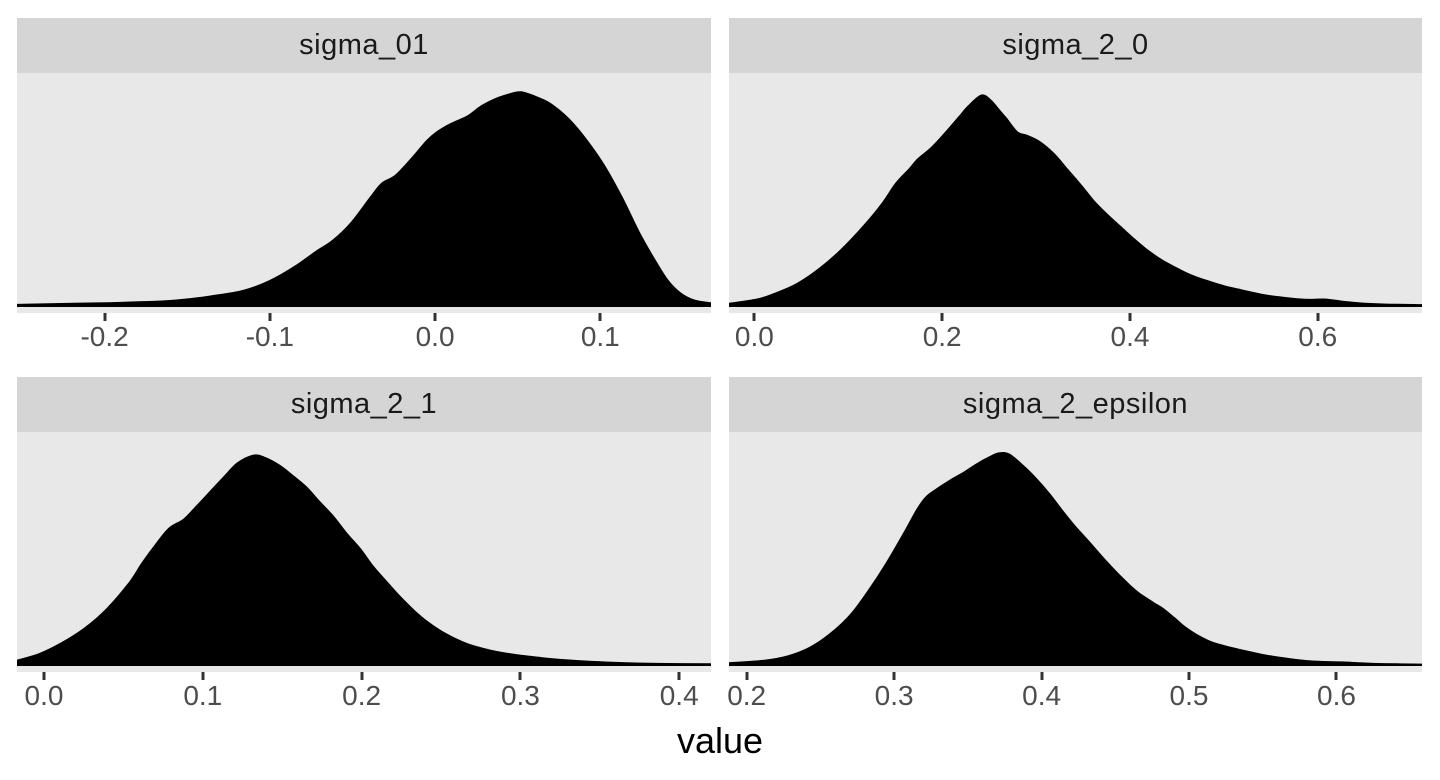  Describe the element at coordinates (269, 336) in the screenshot. I see `x-tick-label: -0.1` at that location.